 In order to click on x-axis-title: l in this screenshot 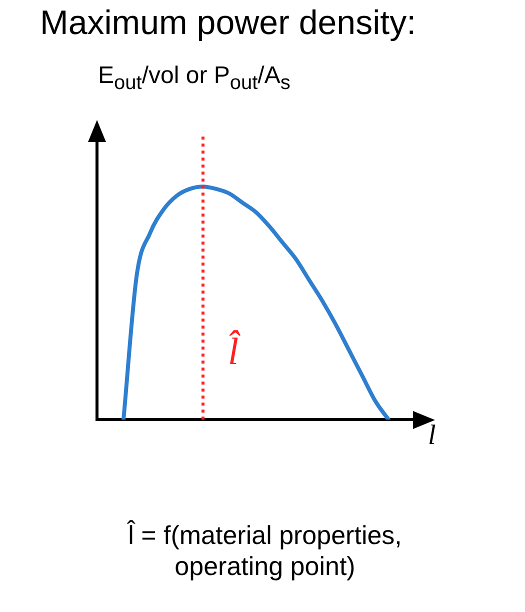, I will do `click(432, 436)`.